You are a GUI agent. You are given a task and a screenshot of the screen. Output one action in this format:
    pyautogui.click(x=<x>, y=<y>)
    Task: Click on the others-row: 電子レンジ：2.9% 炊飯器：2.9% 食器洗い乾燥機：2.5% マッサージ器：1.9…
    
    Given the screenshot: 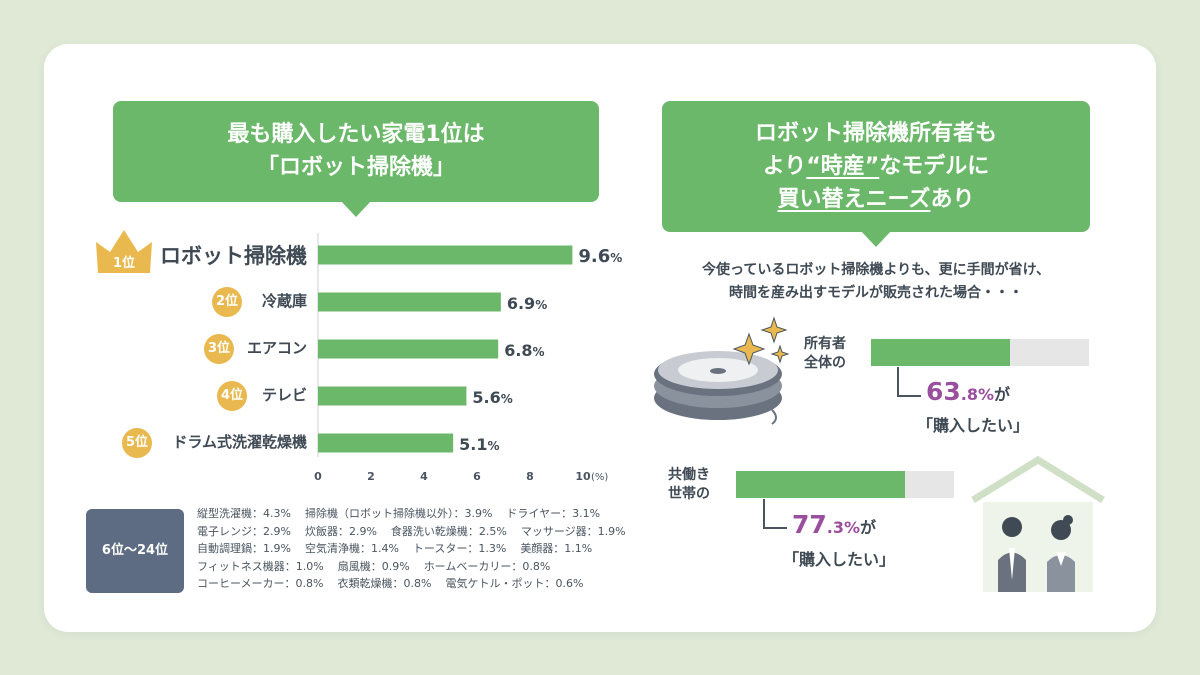 What is the action you would take?
    pyautogui.click(x=418, y=532)
    